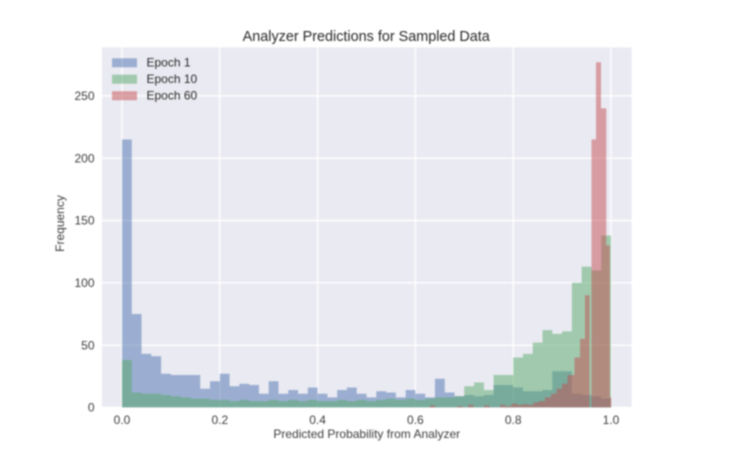 This screenshot has height=465, width=740. I want to click on svg-text:Predicted Probability from Ana: Predicted Probability from Analyzer, so click(366, 434).